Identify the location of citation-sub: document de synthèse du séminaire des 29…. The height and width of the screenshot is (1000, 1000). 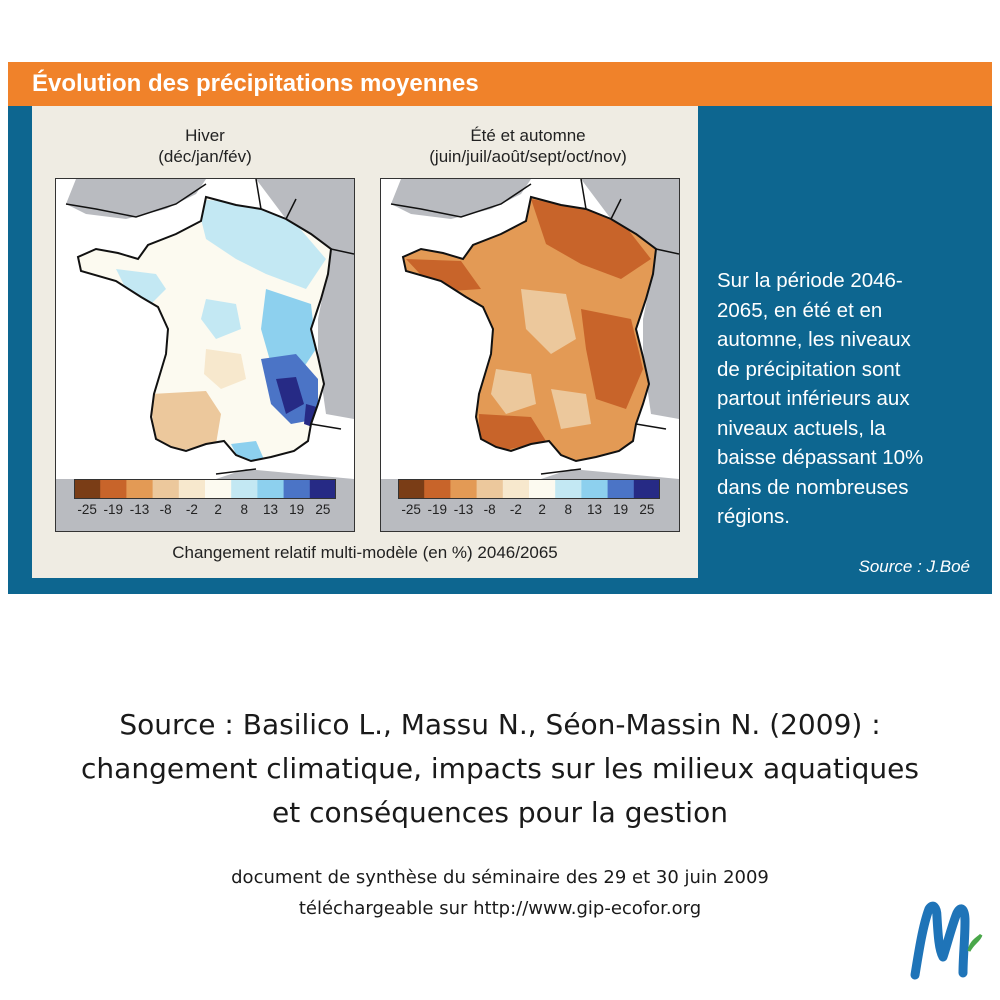
(500, 893).